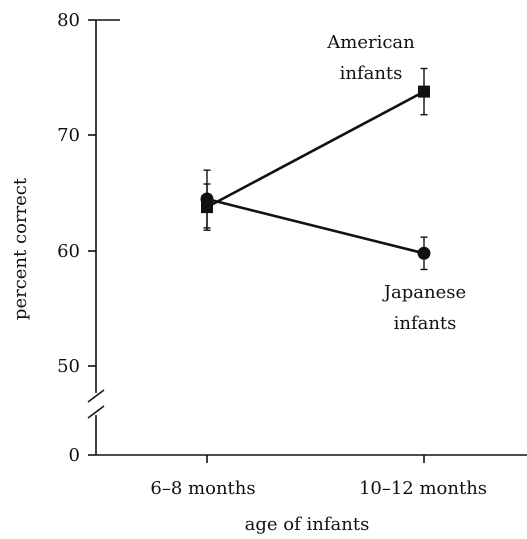  I want to click on y-tick-label-50: 50, so click(68, 366).